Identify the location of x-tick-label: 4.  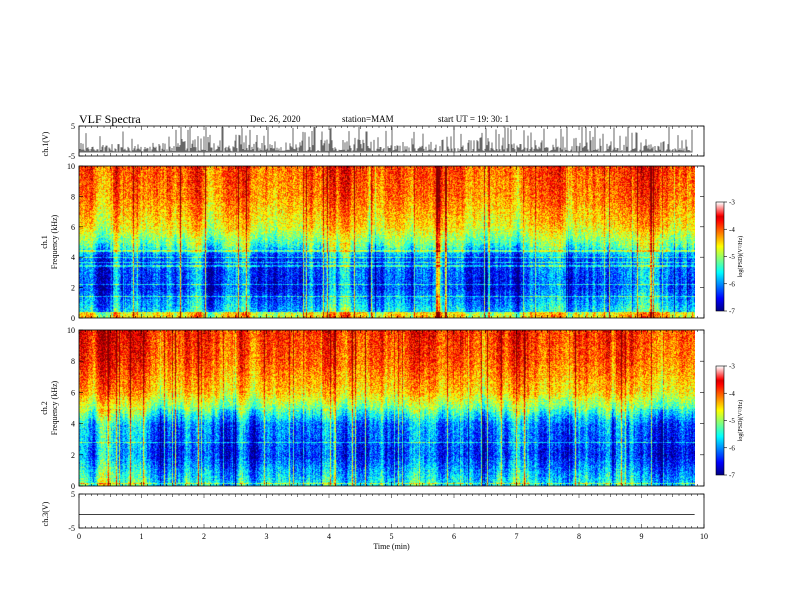
(329, 536).